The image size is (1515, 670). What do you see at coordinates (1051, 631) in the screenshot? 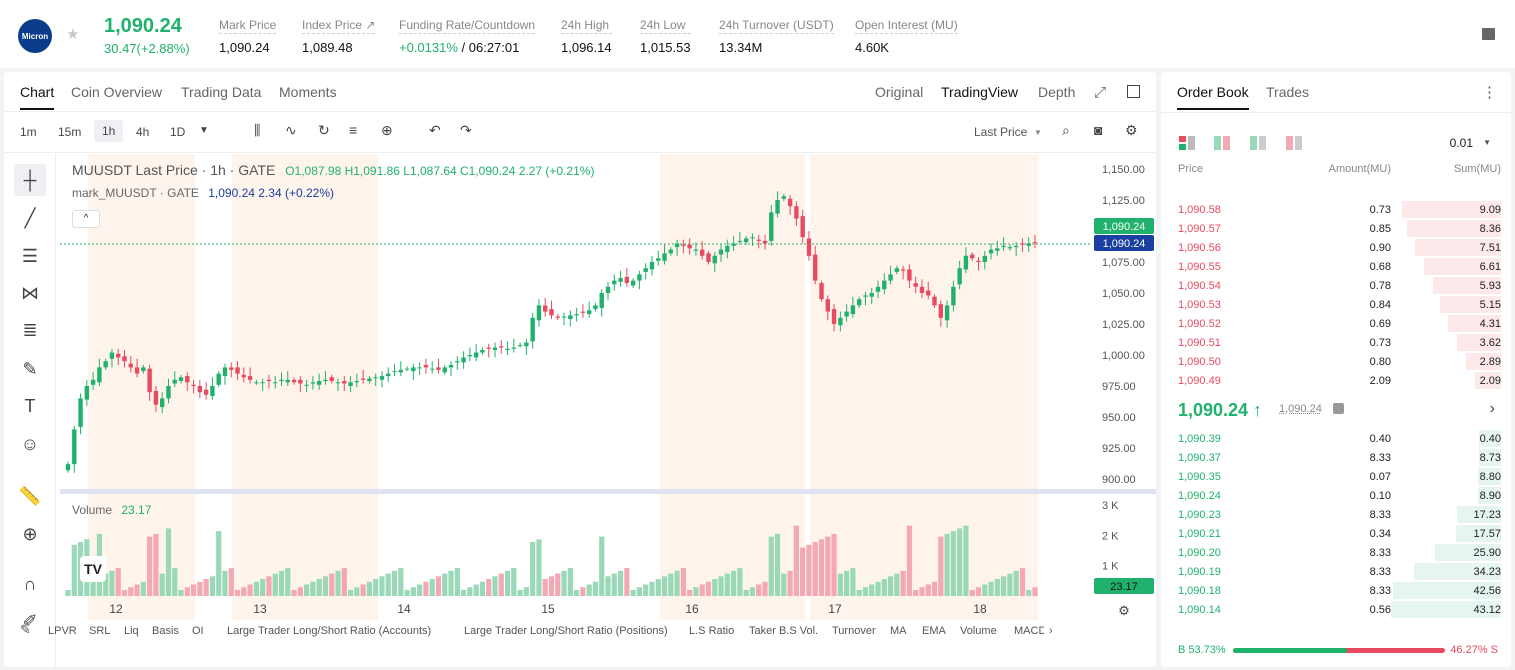
I see `scroll-right-icon: ›` at bounding box center [1051, 631].